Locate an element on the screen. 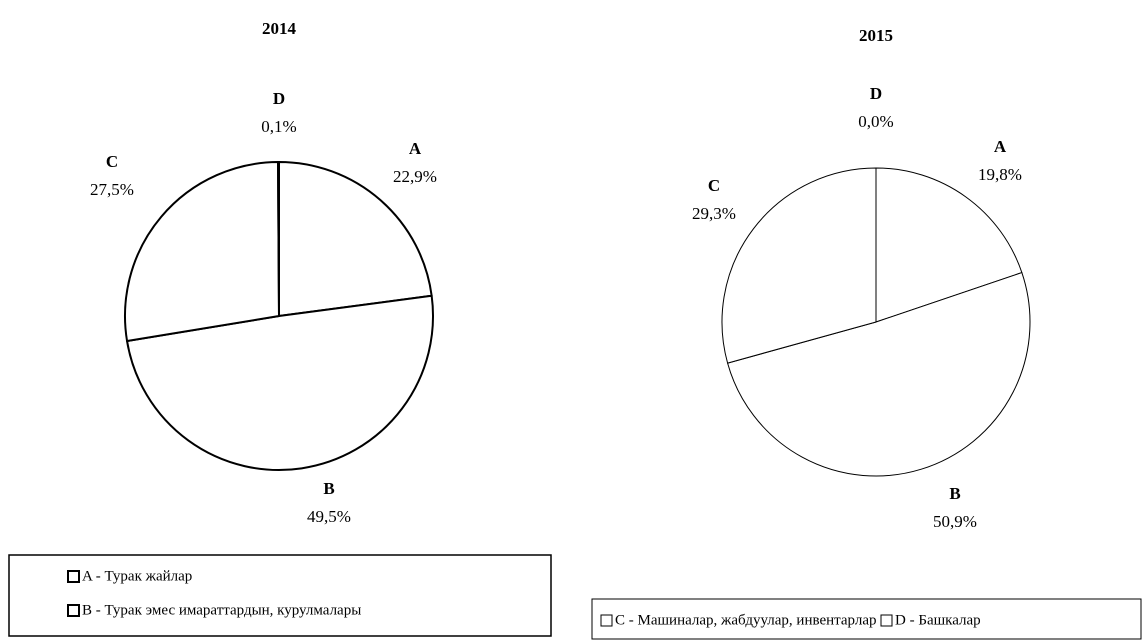 The height and width of the screenshot is (643, 1142). legend-label: D - Башкалар is located at coordinates (938, 620).